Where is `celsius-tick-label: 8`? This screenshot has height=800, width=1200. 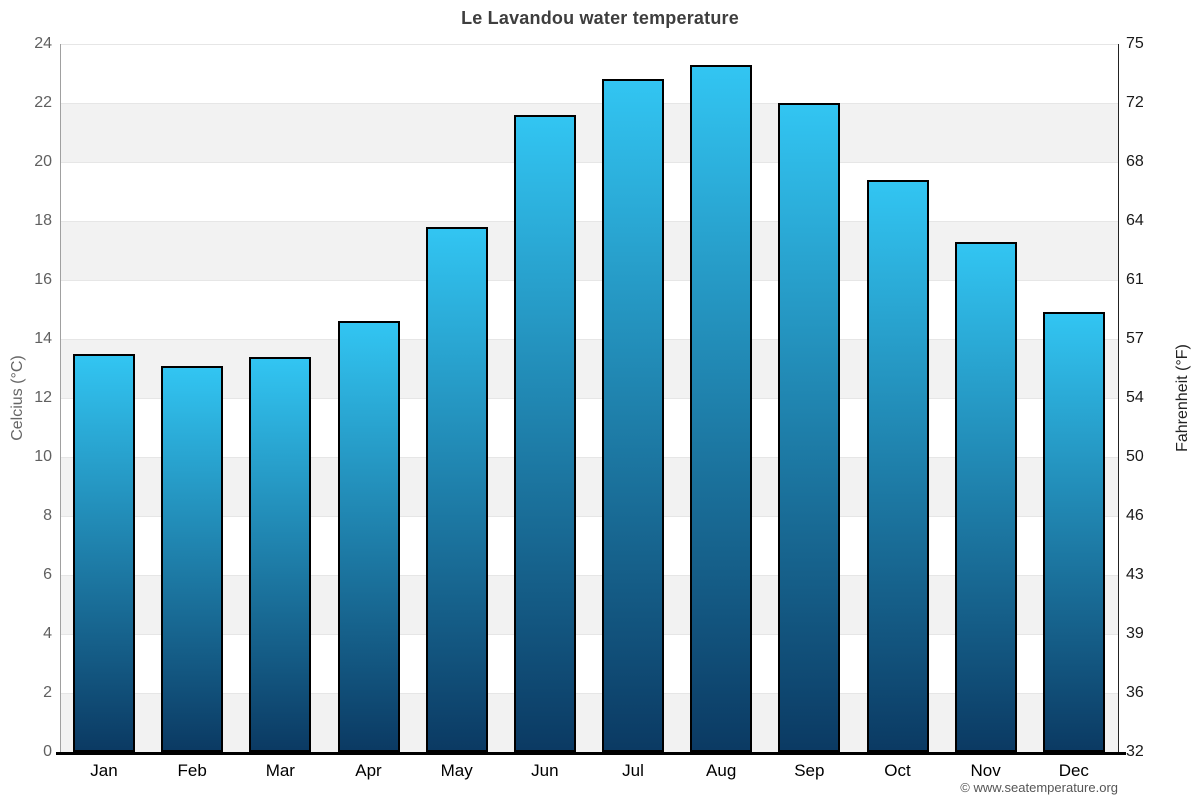
celsius-tick-label: 8 is located at coordinates (47, 515).